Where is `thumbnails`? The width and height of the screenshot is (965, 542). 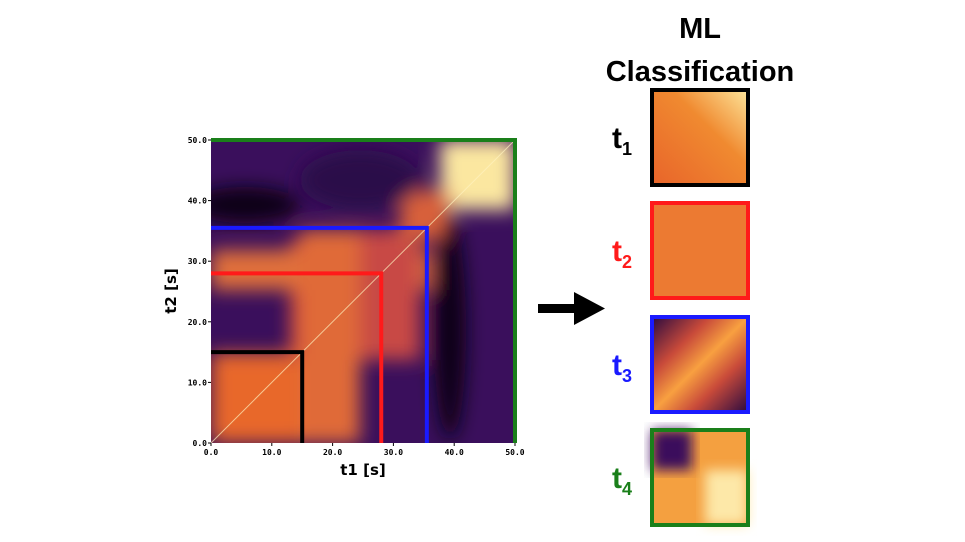
thumbnails is located at coordinates (700, 307).